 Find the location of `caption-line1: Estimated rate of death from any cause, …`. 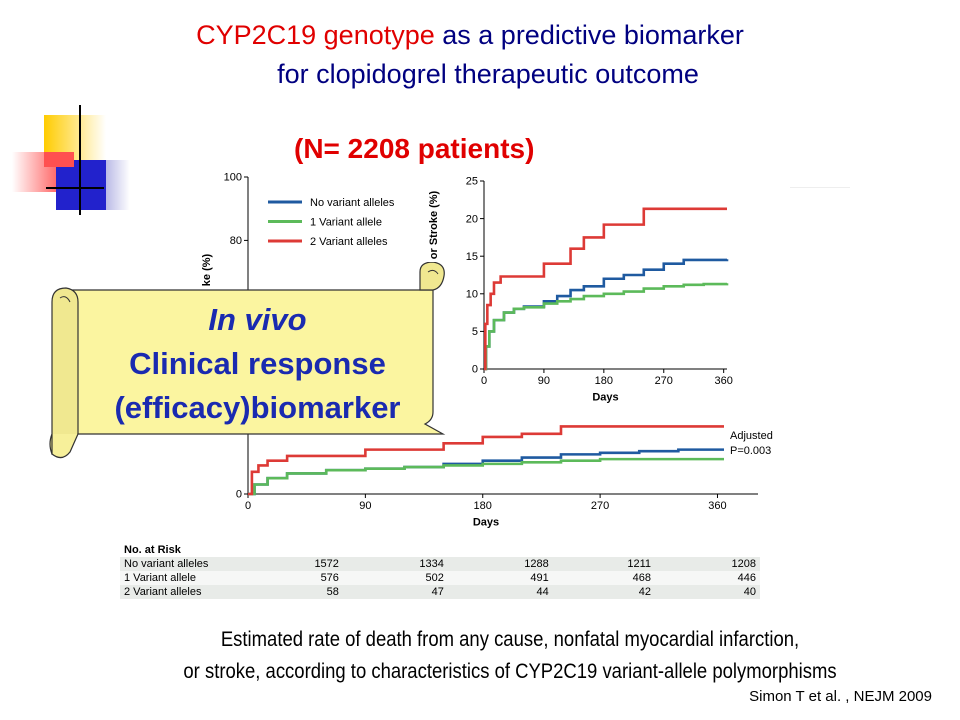

caption-line1: Estimated rate of death from any cause, … is located at coordinates (510, 639).